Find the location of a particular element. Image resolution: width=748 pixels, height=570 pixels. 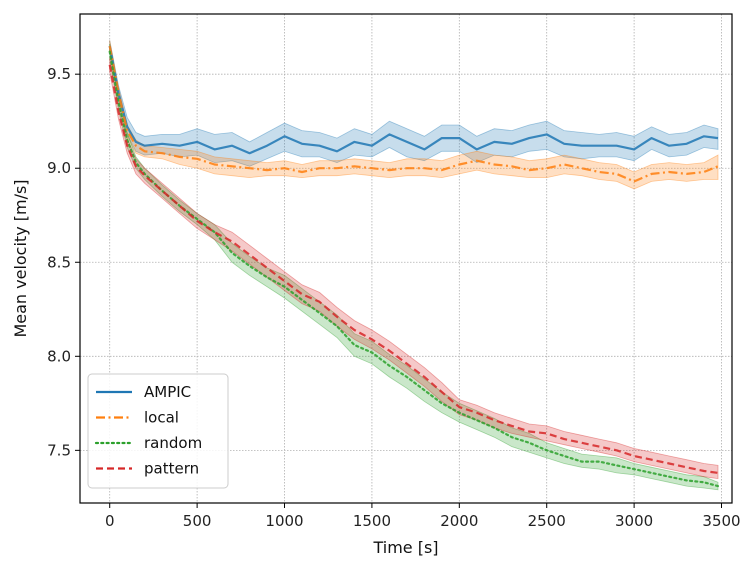

legend: AMPIC local random pattern is located at coordinates (158, 431).